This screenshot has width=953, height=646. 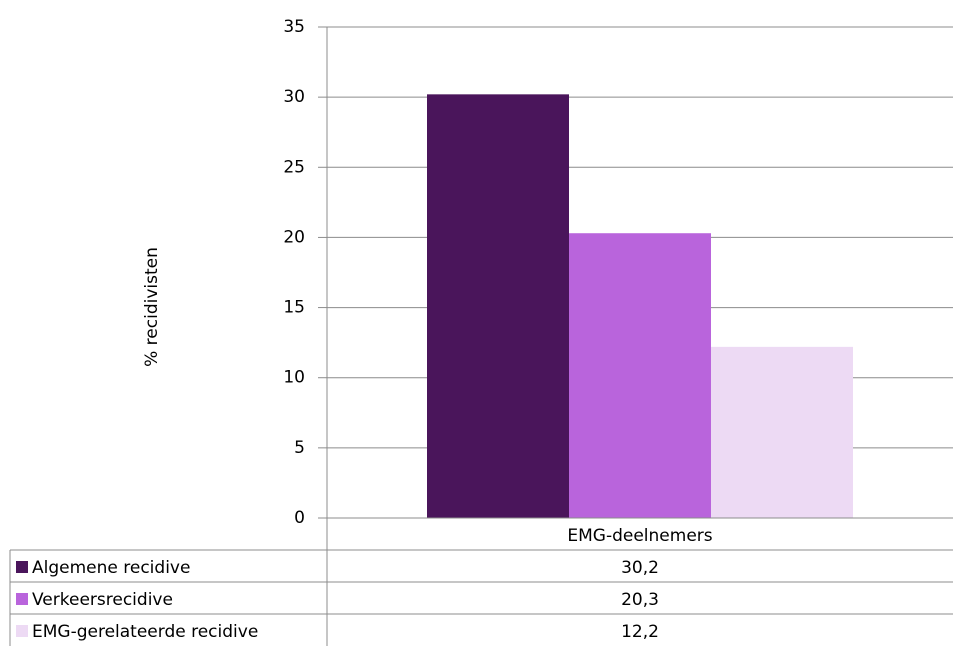 I want to click on y-tick-label: 0, so click(x=299, y=518).